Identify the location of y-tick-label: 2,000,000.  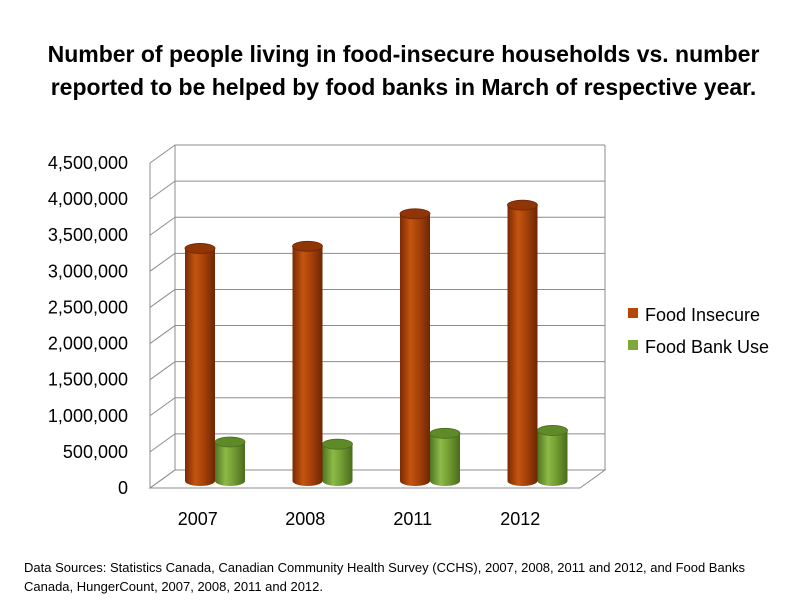
(88, 344).